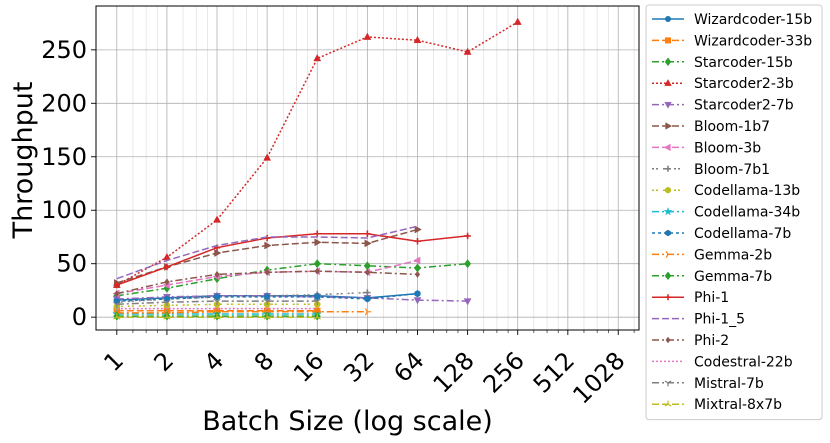  I want to click on legend-entry: Wizardcoder-33b, so click(732, 41).